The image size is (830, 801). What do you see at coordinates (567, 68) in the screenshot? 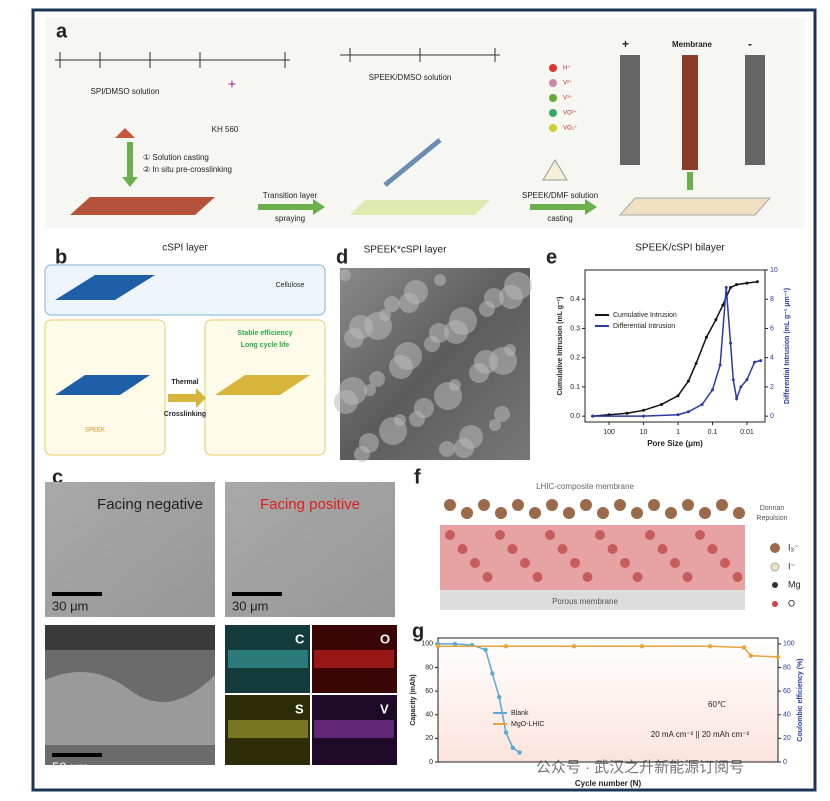
I see `ion-label: H⁺` at bounding box center [567, 68].